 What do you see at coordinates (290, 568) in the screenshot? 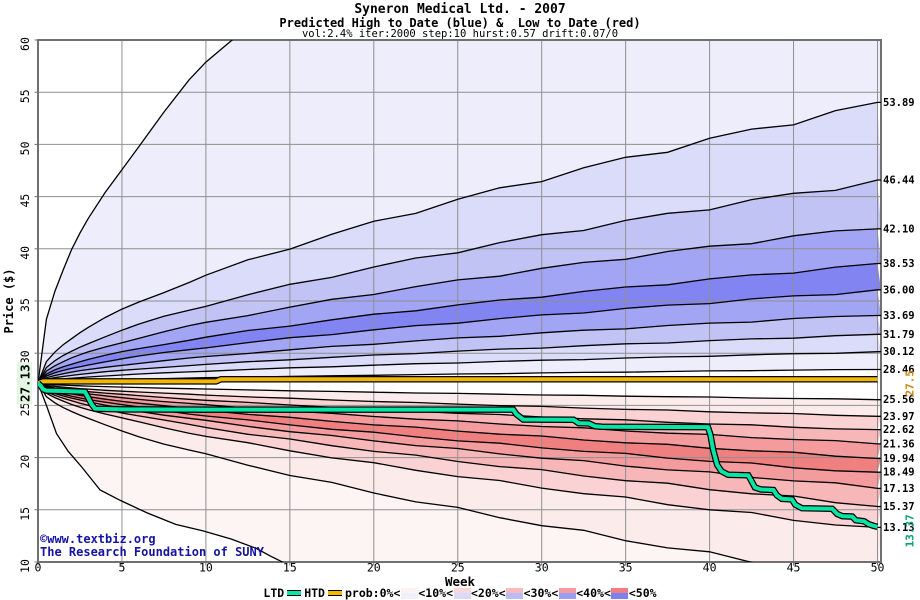
I see `x-tick-label: 15` at bounding box center [290, 568].